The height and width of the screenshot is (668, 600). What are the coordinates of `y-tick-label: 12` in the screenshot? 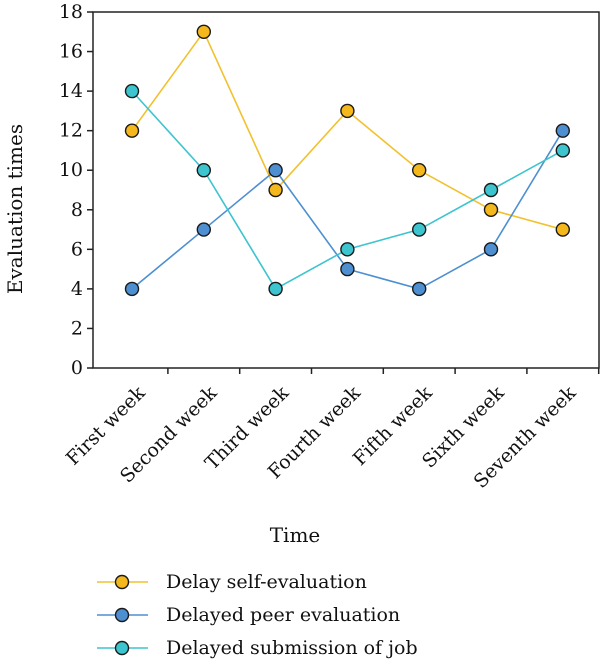 It's located at (71, 131).